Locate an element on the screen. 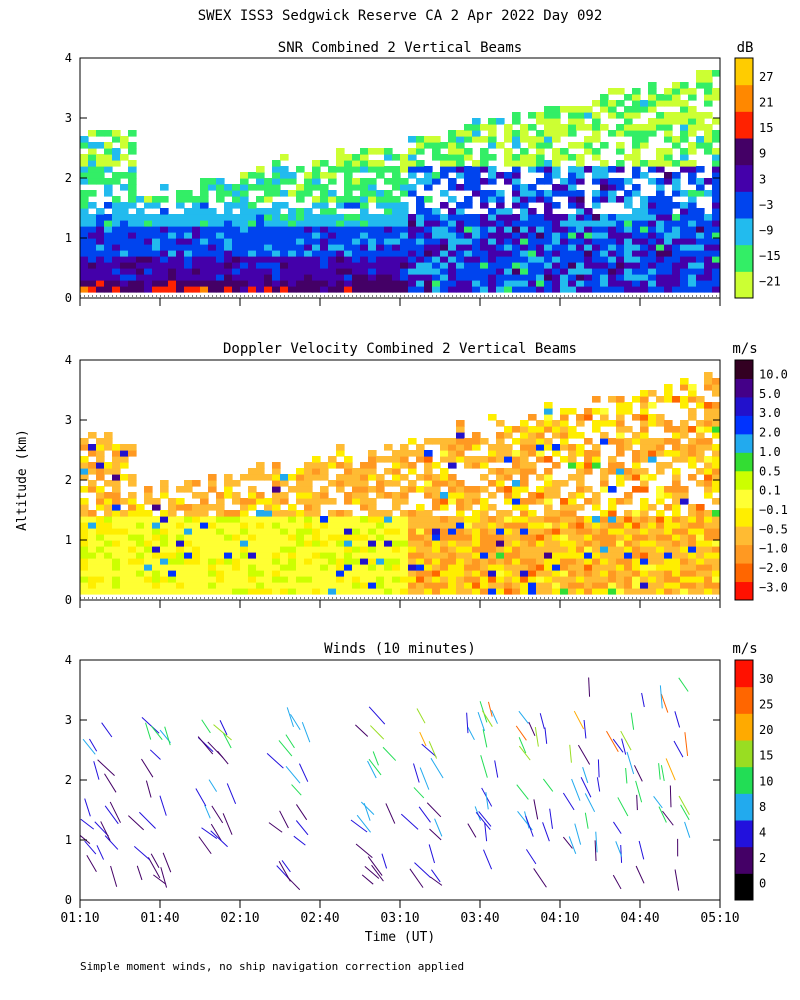 The height and width of the screenshot is (1000, 800). winds-colorbar-swatch is located at coordinates (744, 834).